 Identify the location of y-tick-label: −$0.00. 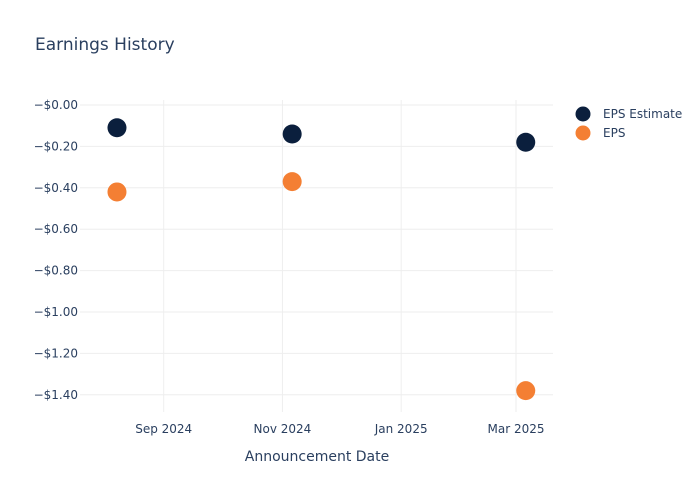
(56, 105).